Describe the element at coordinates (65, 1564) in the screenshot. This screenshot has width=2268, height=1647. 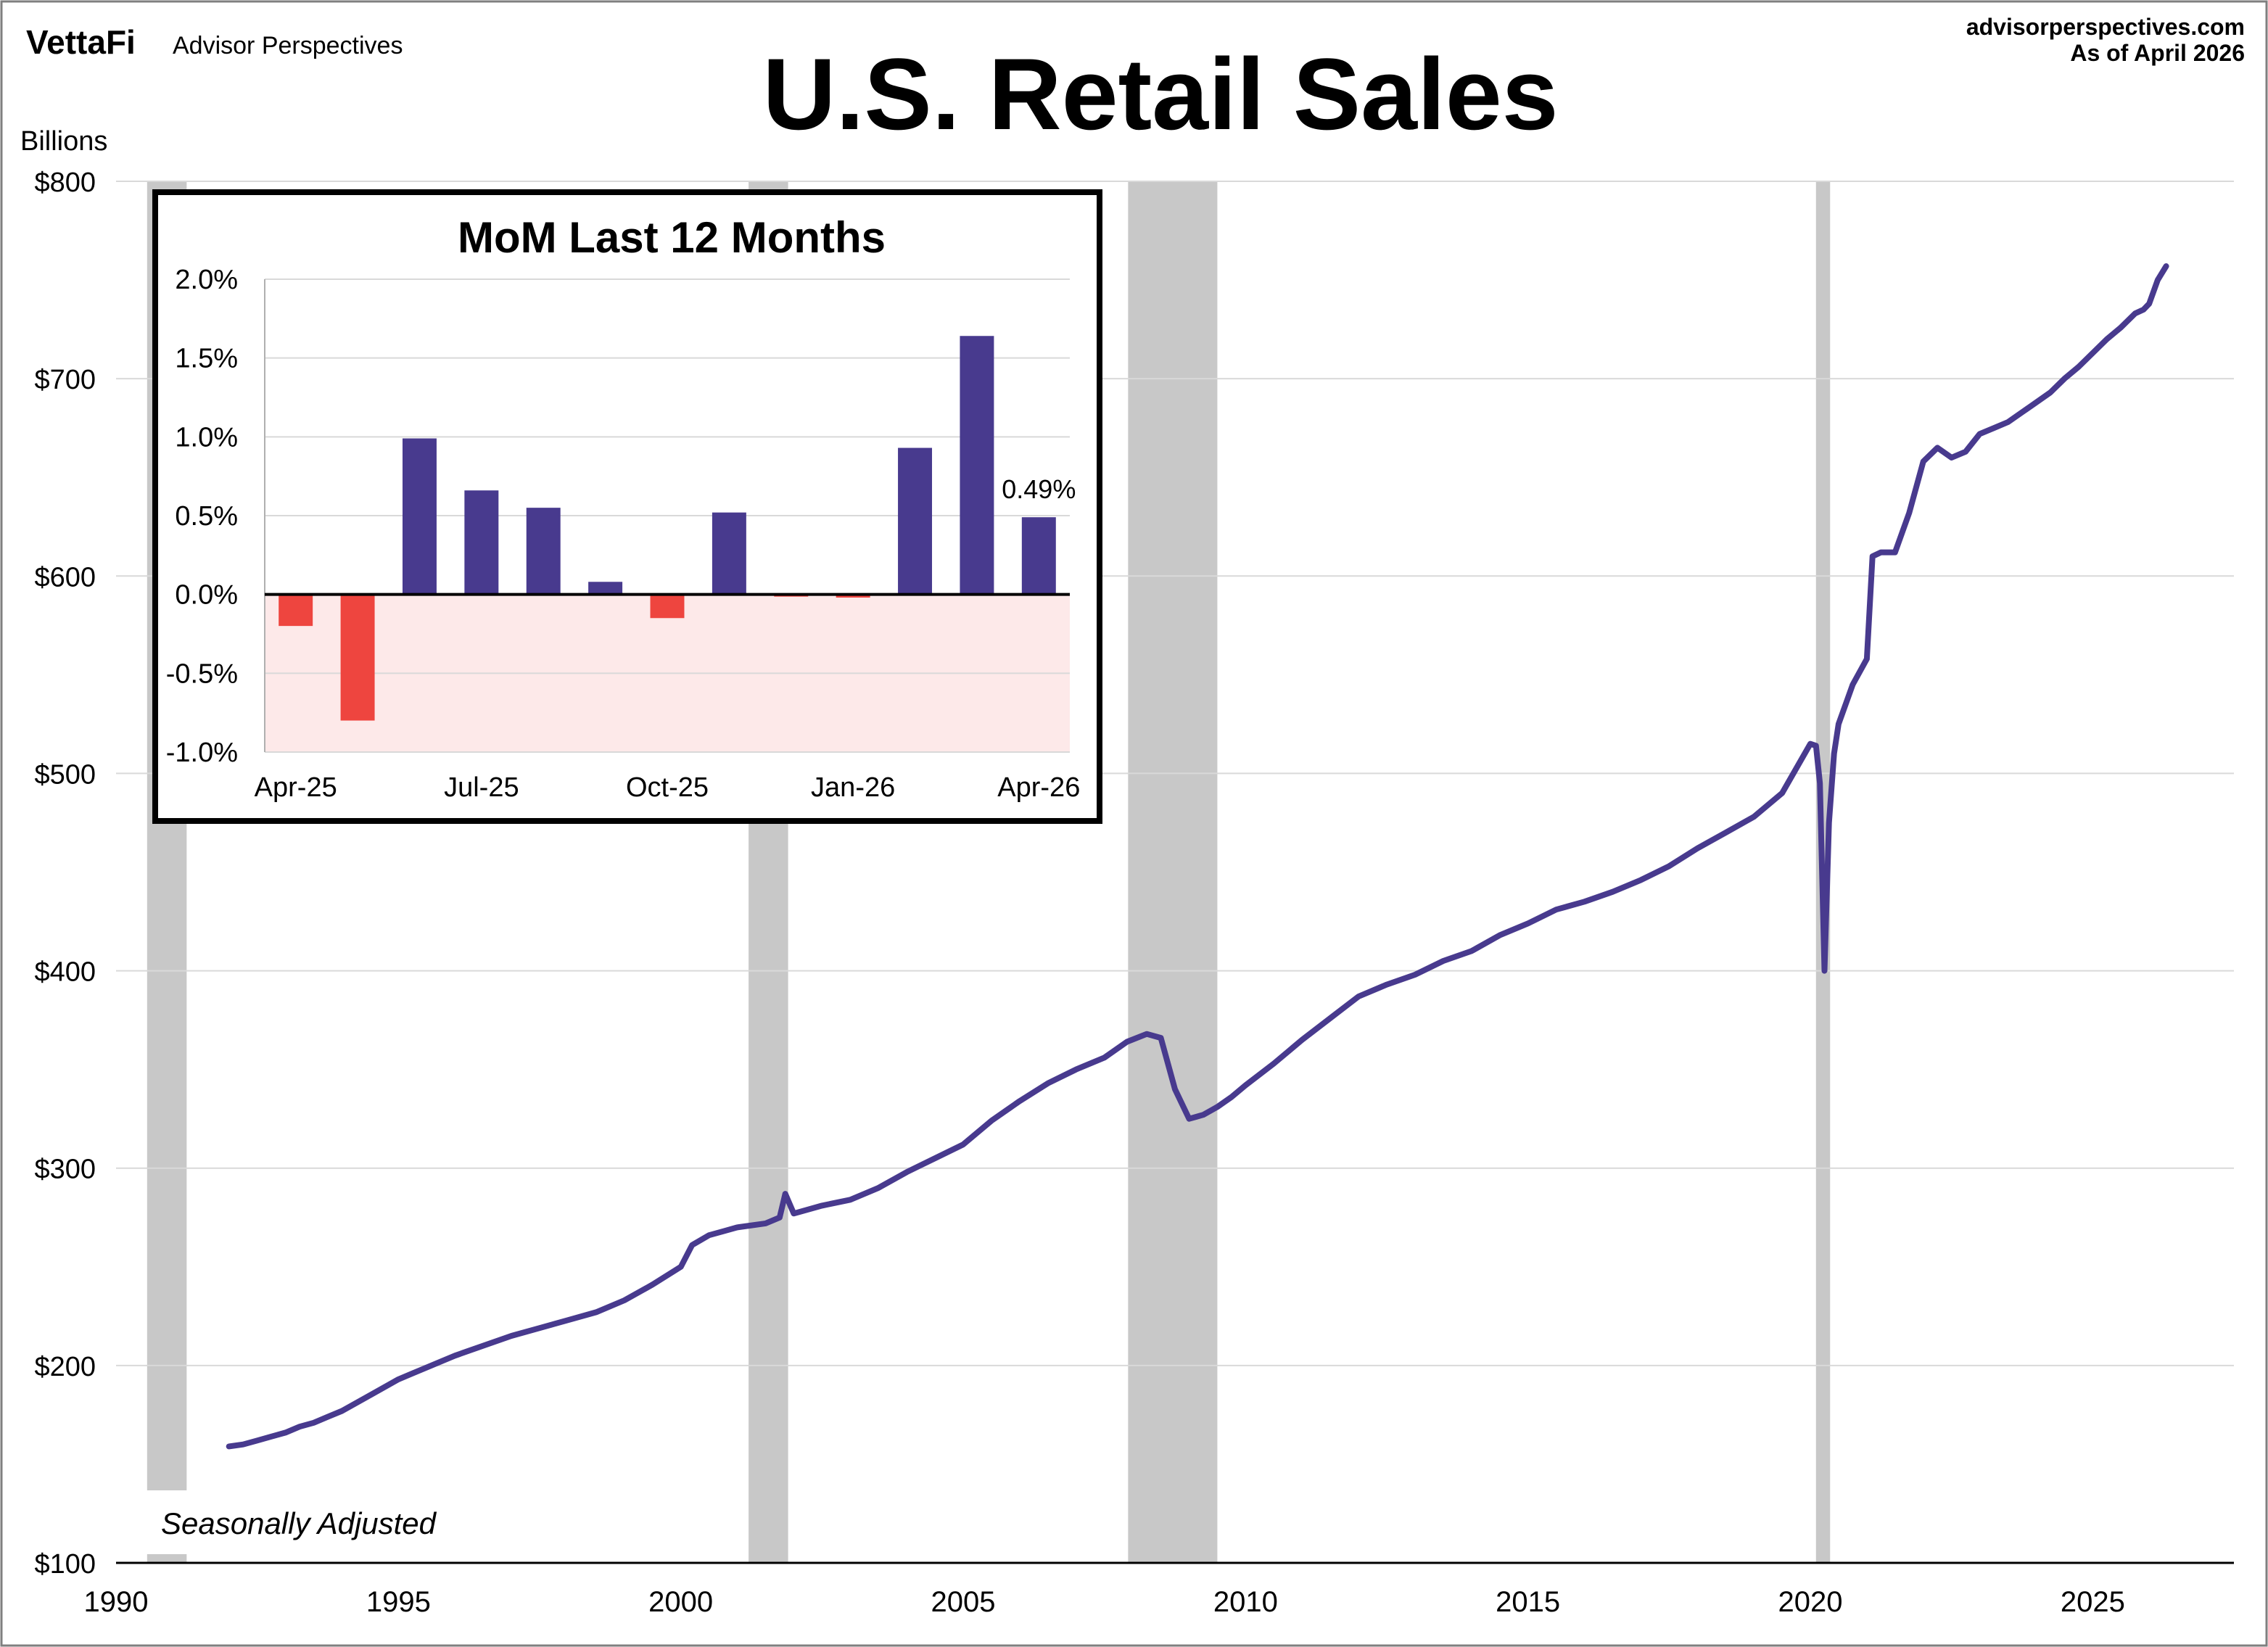
I see `y-tick-label: $100` at that location.